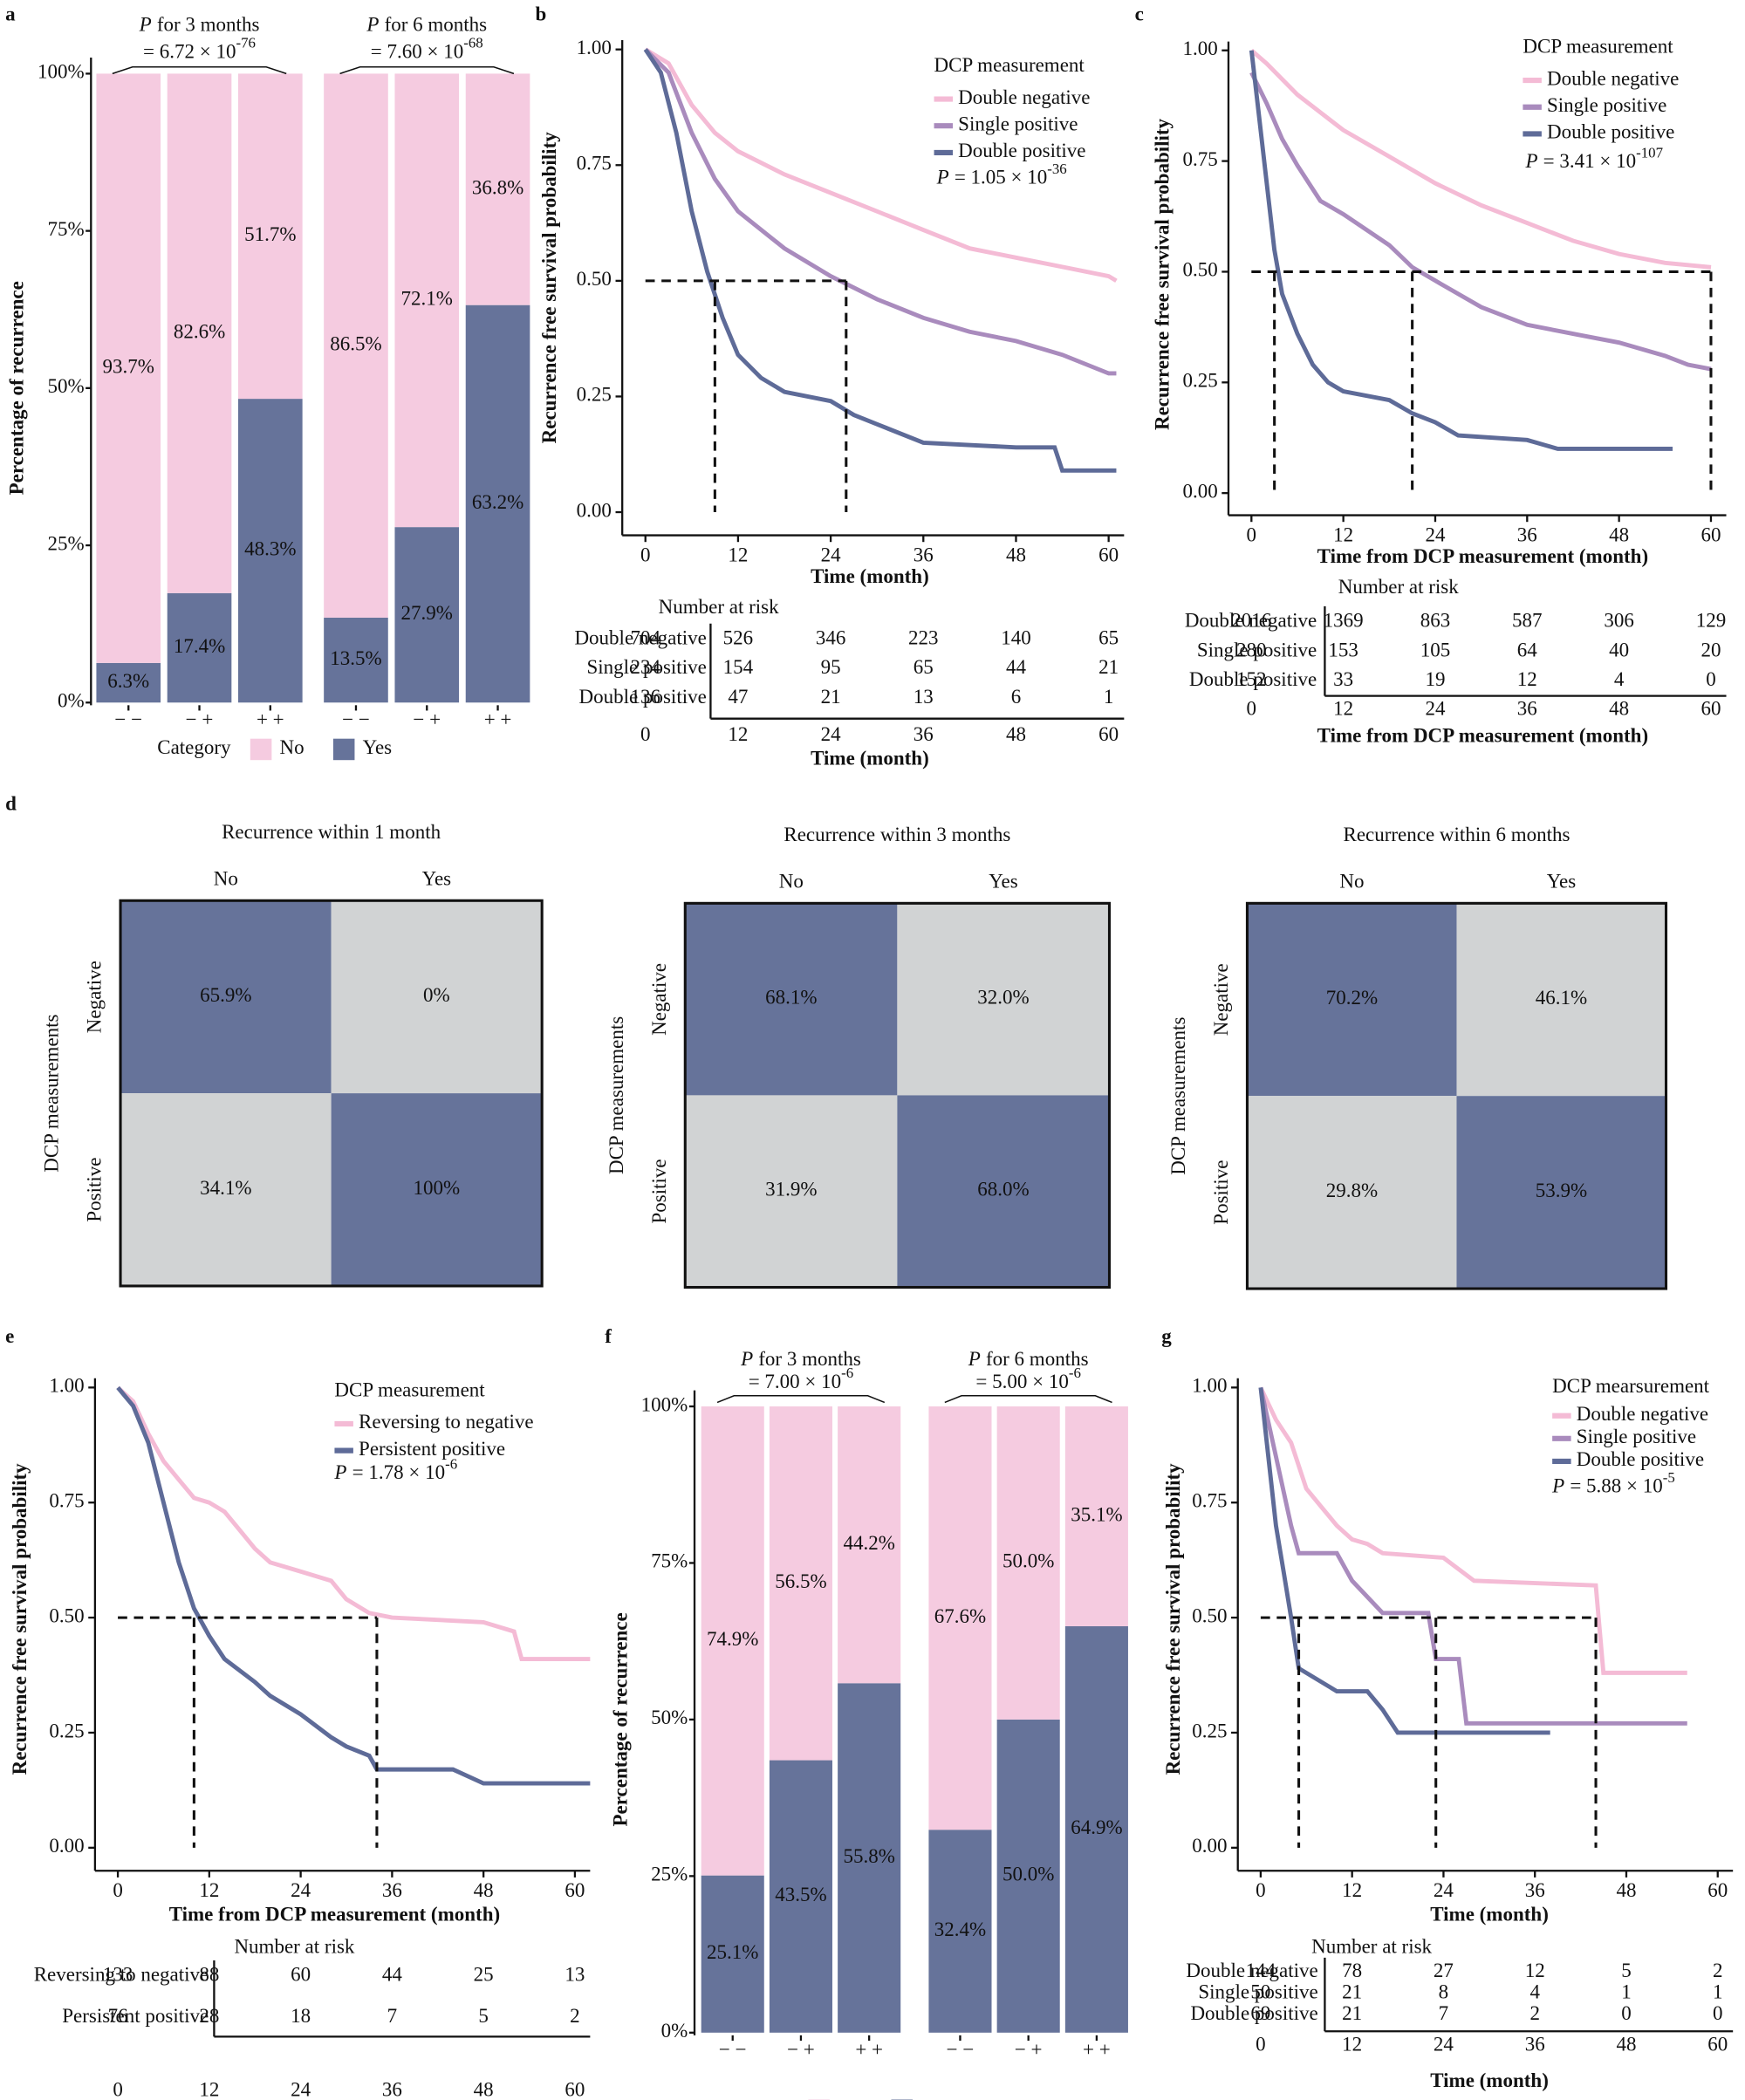 Image resolution: width=1745 pixels, height=2100 pixels. What do you see at coordinates (659, 999) in the screenshot?
I see `row-label: Negative` at bounding box center [659, 999].